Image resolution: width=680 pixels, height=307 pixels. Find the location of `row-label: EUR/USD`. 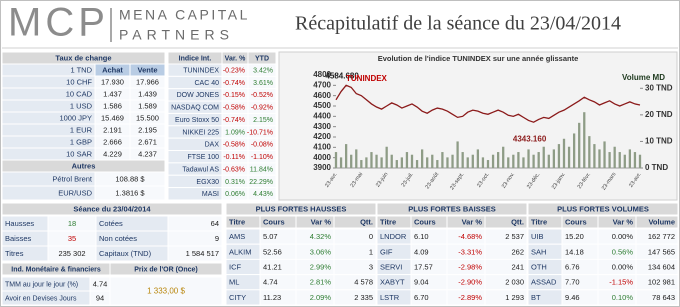

row-label: EUR/USD is located at coordinates (75, 192).